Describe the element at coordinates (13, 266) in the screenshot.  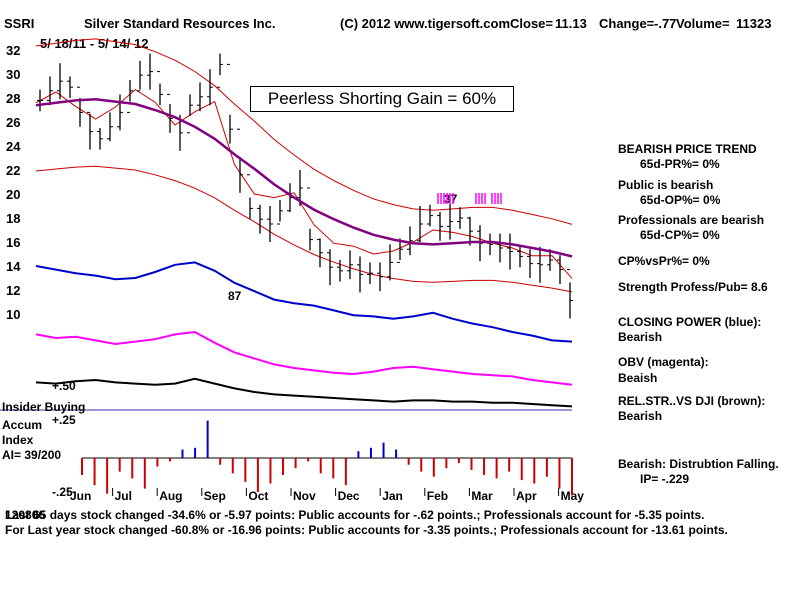
I see `y-tick-label: 14` at that location.